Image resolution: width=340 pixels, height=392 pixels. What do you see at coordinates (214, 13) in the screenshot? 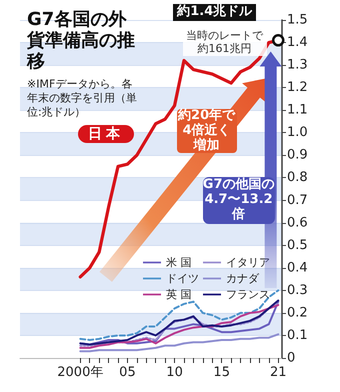
I see `annotation: 約1.4兆ドル` at bounding box center [214, 13].